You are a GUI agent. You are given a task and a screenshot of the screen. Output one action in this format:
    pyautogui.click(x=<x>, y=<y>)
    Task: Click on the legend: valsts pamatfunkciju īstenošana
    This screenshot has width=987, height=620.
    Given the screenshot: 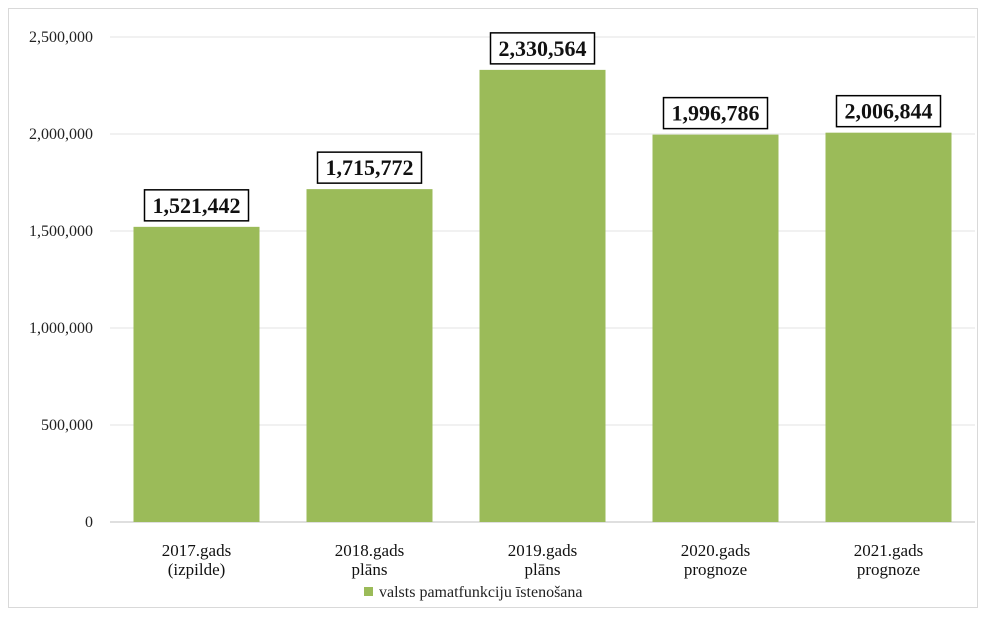 What is the action you would take?
    pyautogui.click(x=473, y=592)
    